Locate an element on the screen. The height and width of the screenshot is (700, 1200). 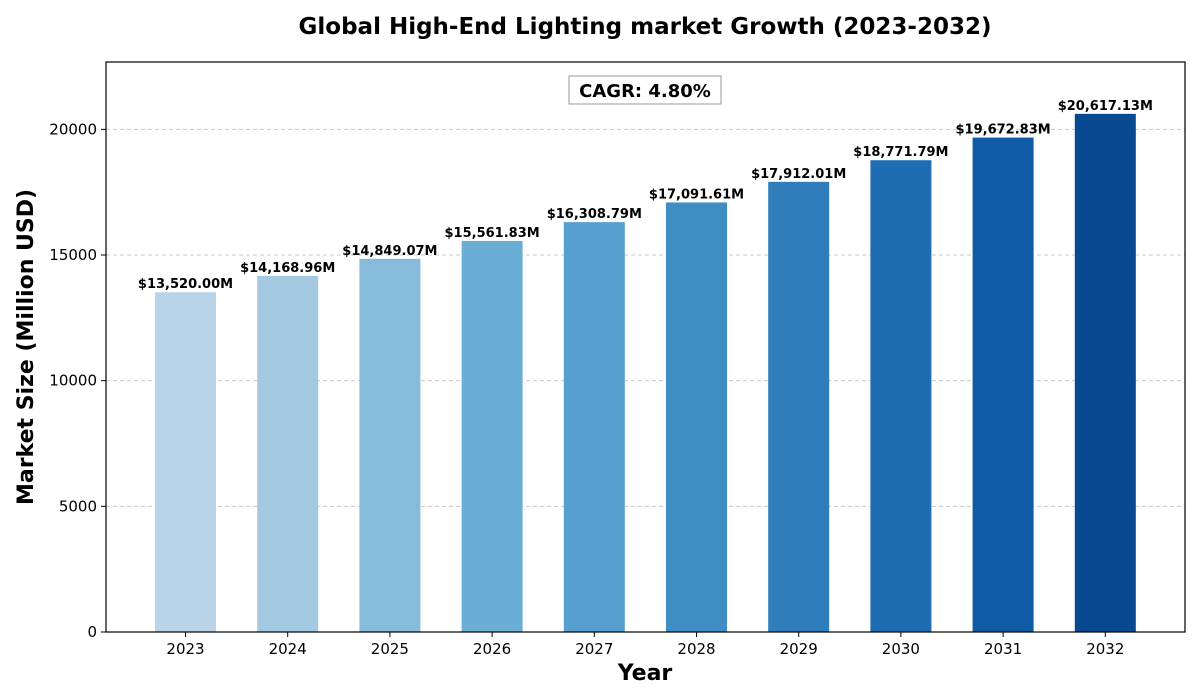
bar-value-label: $13,520.00M is located at coordinates (185, 284).